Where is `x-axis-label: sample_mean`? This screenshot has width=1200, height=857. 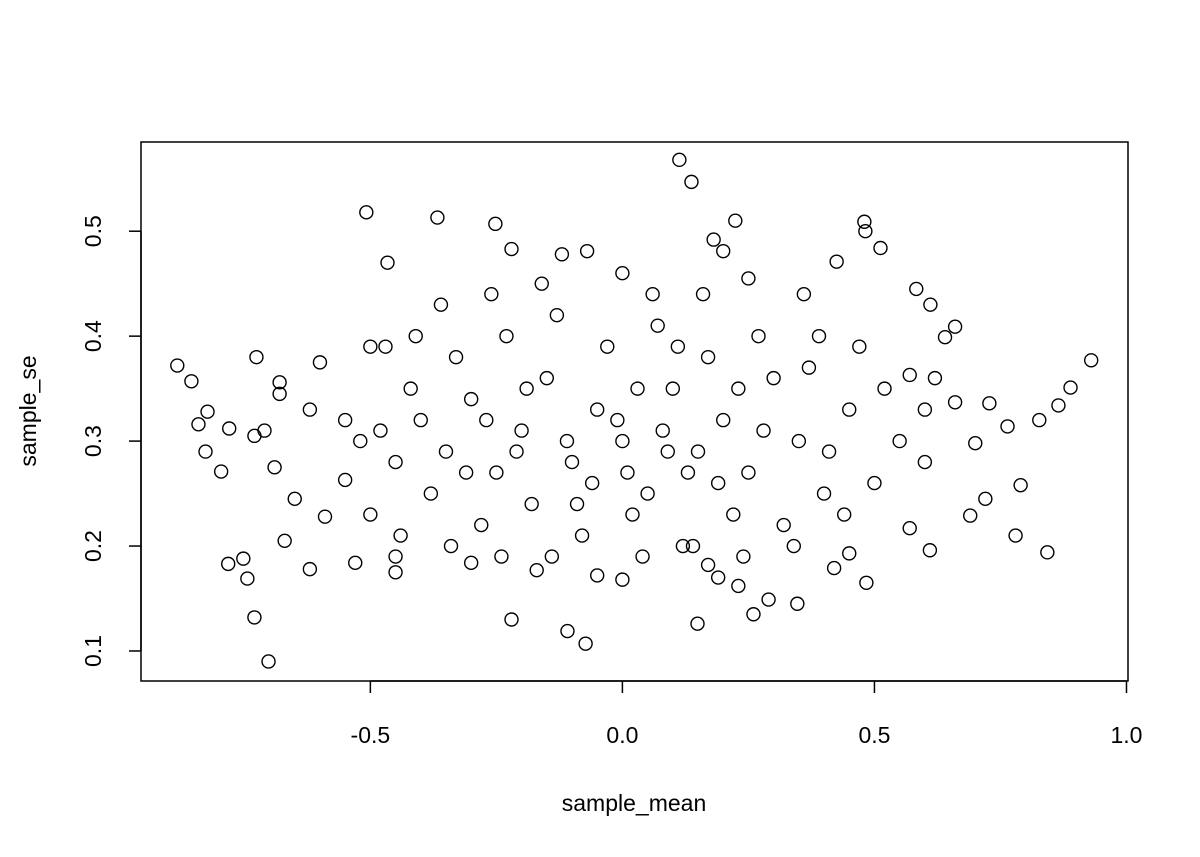
x-axis-label: sample_mean is located at coordinates (634, 803).